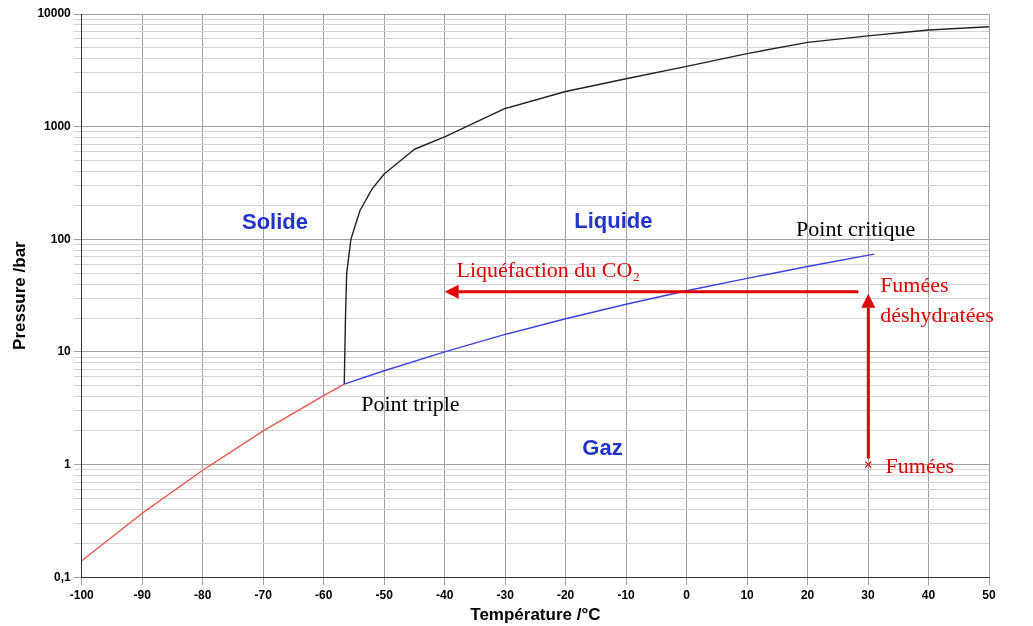 The width and height of the screenshot is (1033, 626). I want to click on annotation: Liquide, so click(613, 220).